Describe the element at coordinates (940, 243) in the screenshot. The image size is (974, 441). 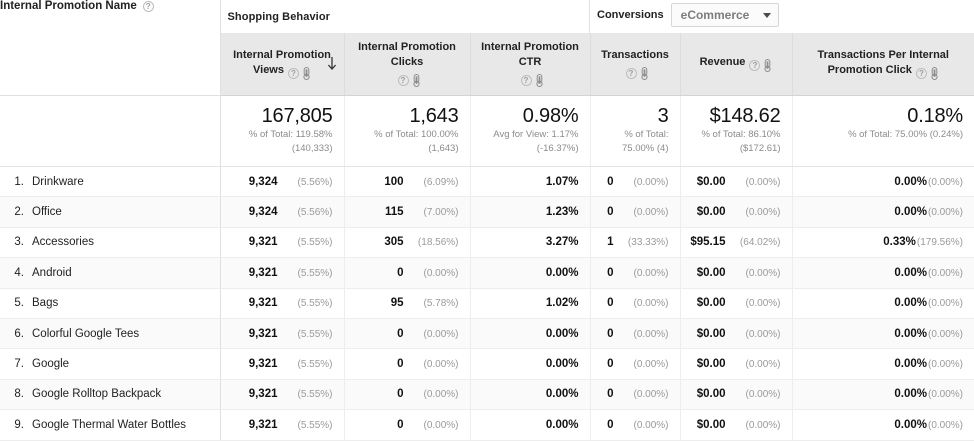
I see `metric-percent: (179.56%)` at that location.